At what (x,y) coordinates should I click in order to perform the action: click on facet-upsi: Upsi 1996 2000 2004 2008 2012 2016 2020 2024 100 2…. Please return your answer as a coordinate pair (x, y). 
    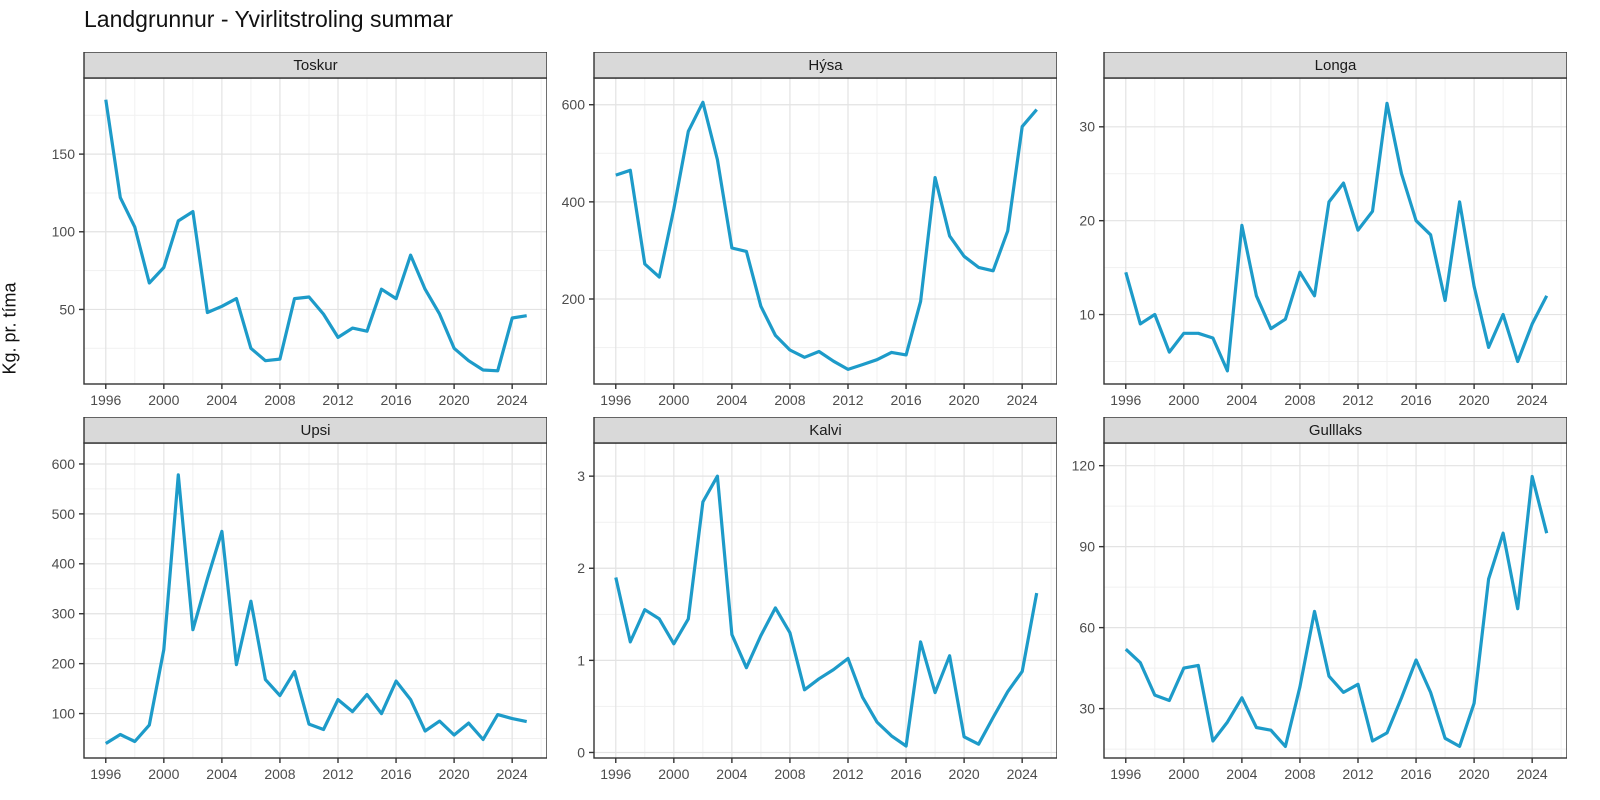
    Looking at the image, I should click on (299, 599).